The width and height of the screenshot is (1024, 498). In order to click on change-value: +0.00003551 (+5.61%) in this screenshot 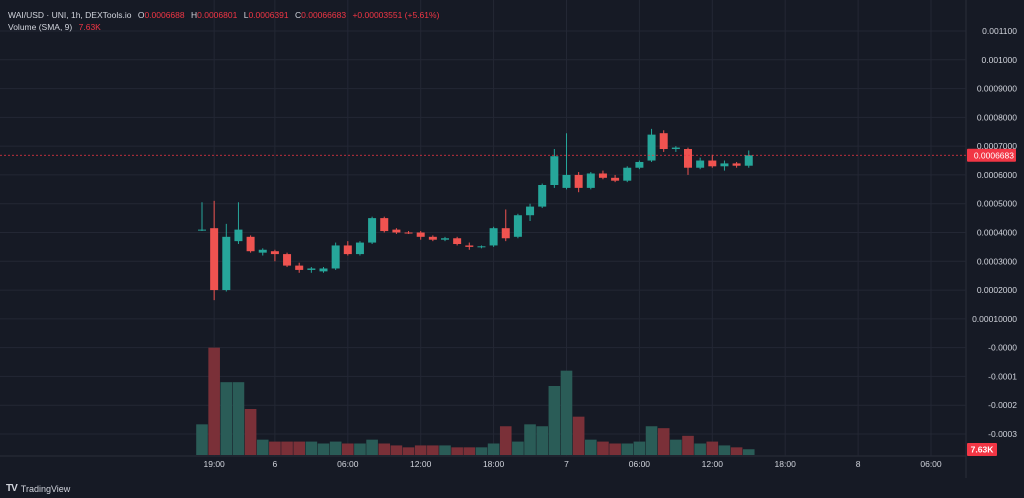, I will do `click(396, 15)`.